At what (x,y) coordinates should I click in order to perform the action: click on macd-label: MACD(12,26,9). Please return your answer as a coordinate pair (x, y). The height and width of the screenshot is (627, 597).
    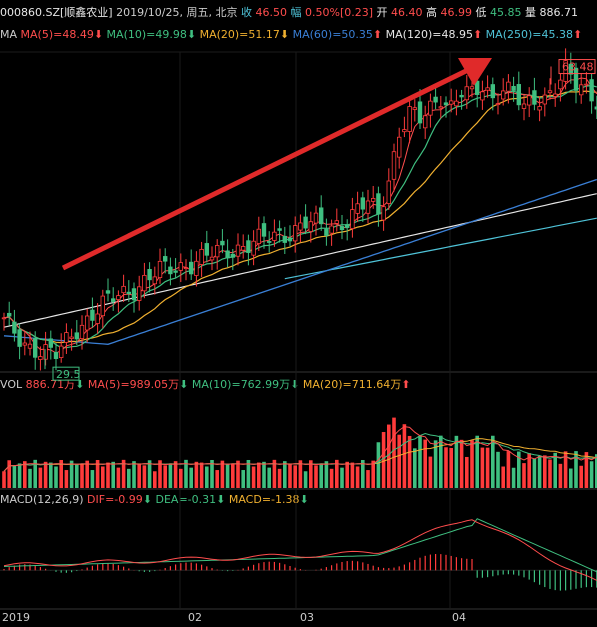
    Looking at the image, I should click on (42, 499).